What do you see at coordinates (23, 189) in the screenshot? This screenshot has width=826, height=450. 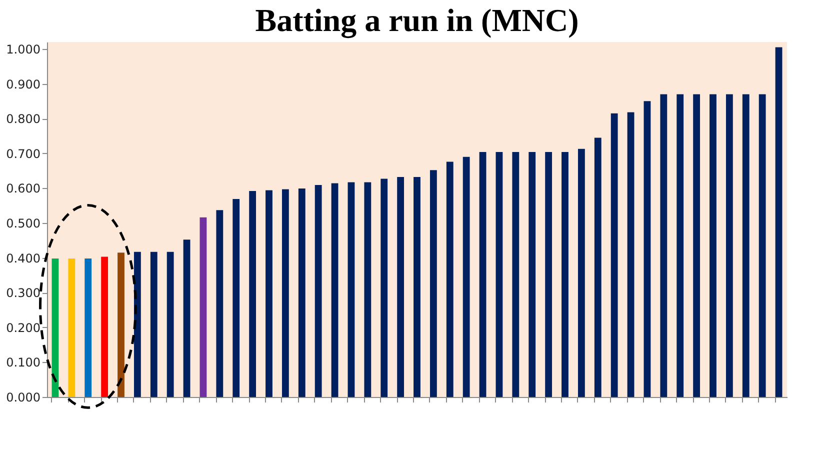 I see `y-tick-label: 0.600` at bounding box center [23, 189].